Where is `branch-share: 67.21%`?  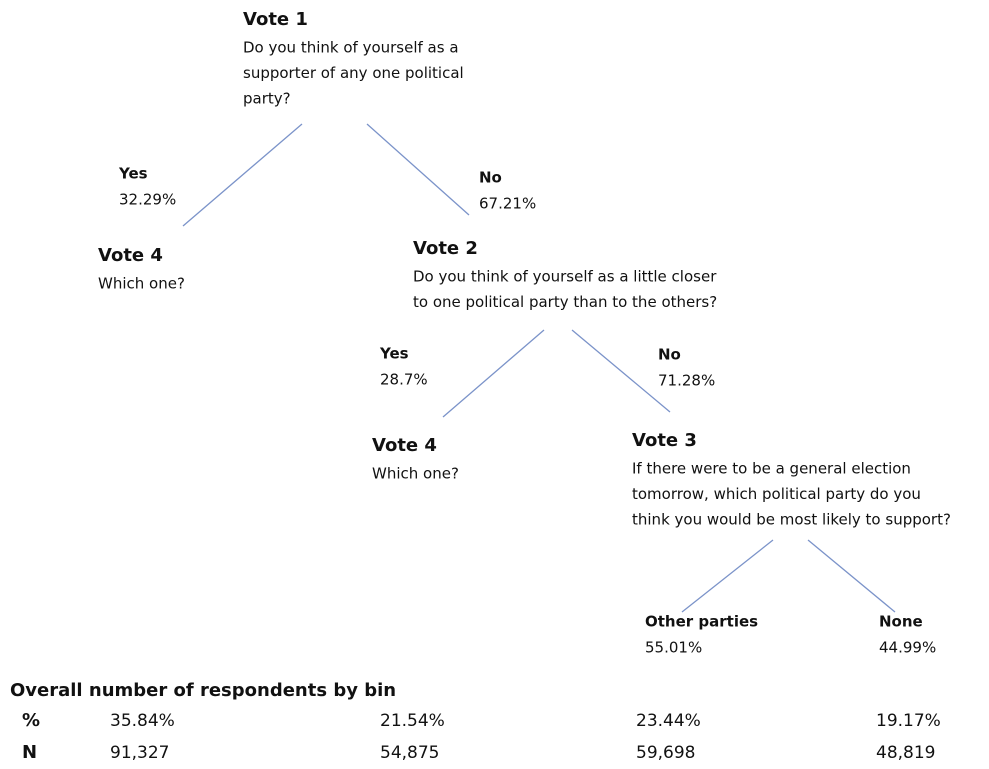
branch-share: 67.21% is located at coordinates (507, 204).